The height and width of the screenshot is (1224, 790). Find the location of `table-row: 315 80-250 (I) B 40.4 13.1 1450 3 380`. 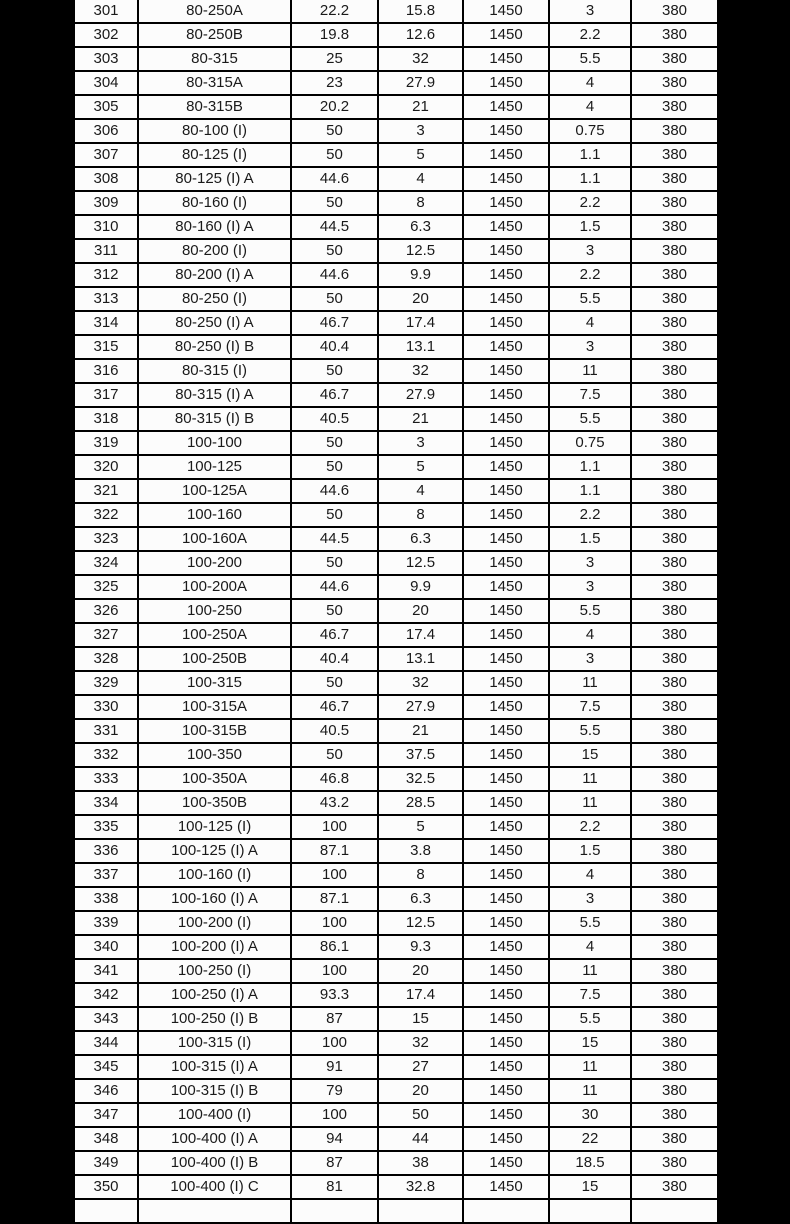

table-row: 315 80-250 (I) B 40.4 13.1 1450 3 380 is located at coordinates (396, 347).